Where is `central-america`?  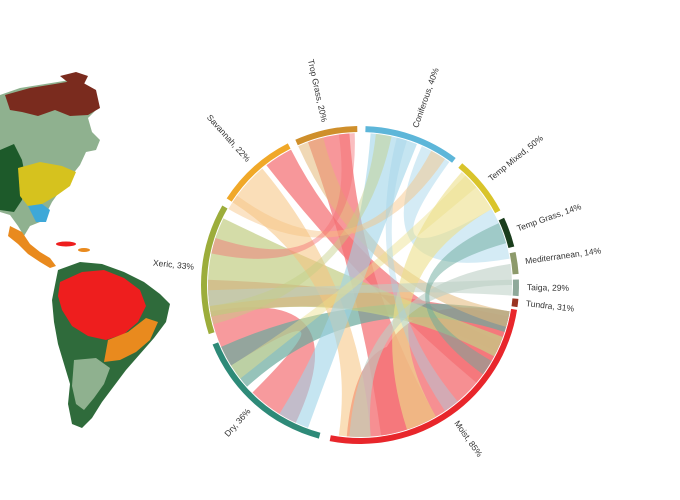
central-america is located at coordinates (32, 247).